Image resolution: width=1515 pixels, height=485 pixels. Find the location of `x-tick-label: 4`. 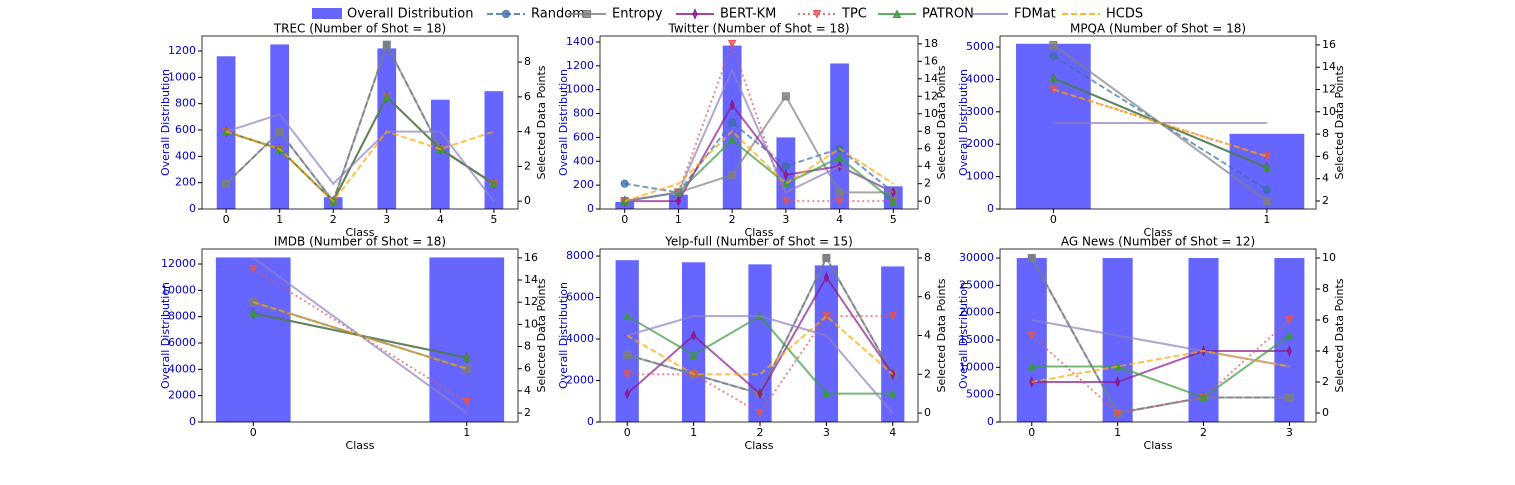

x-tick-label: 4 is located at coordinates (839, 219).